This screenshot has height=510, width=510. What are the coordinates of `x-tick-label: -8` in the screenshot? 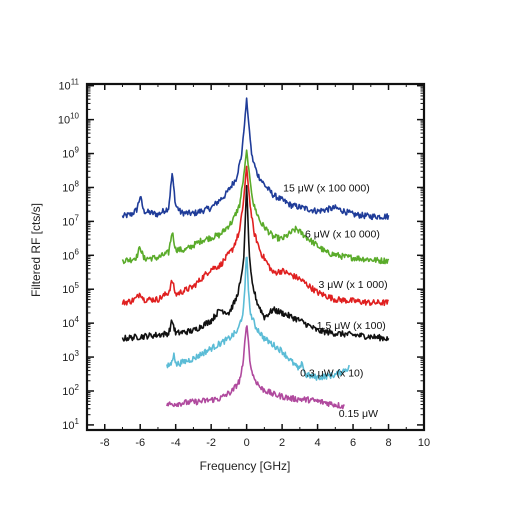 It's located at (105, 443).